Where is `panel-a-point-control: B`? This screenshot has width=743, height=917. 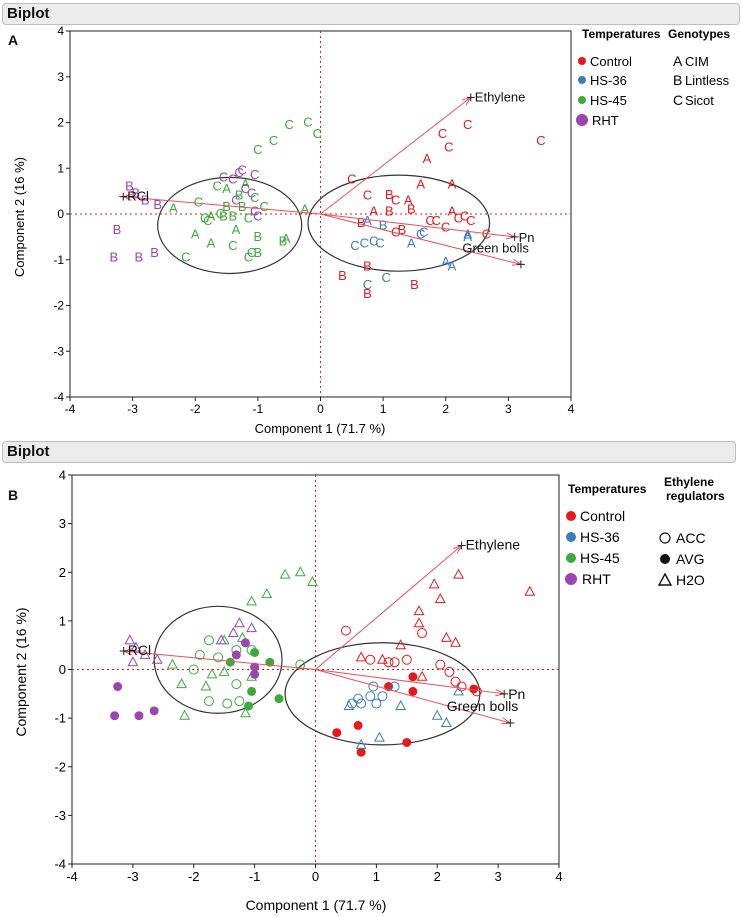
panel-a-point-control: B is located at coordinates (367, 293).